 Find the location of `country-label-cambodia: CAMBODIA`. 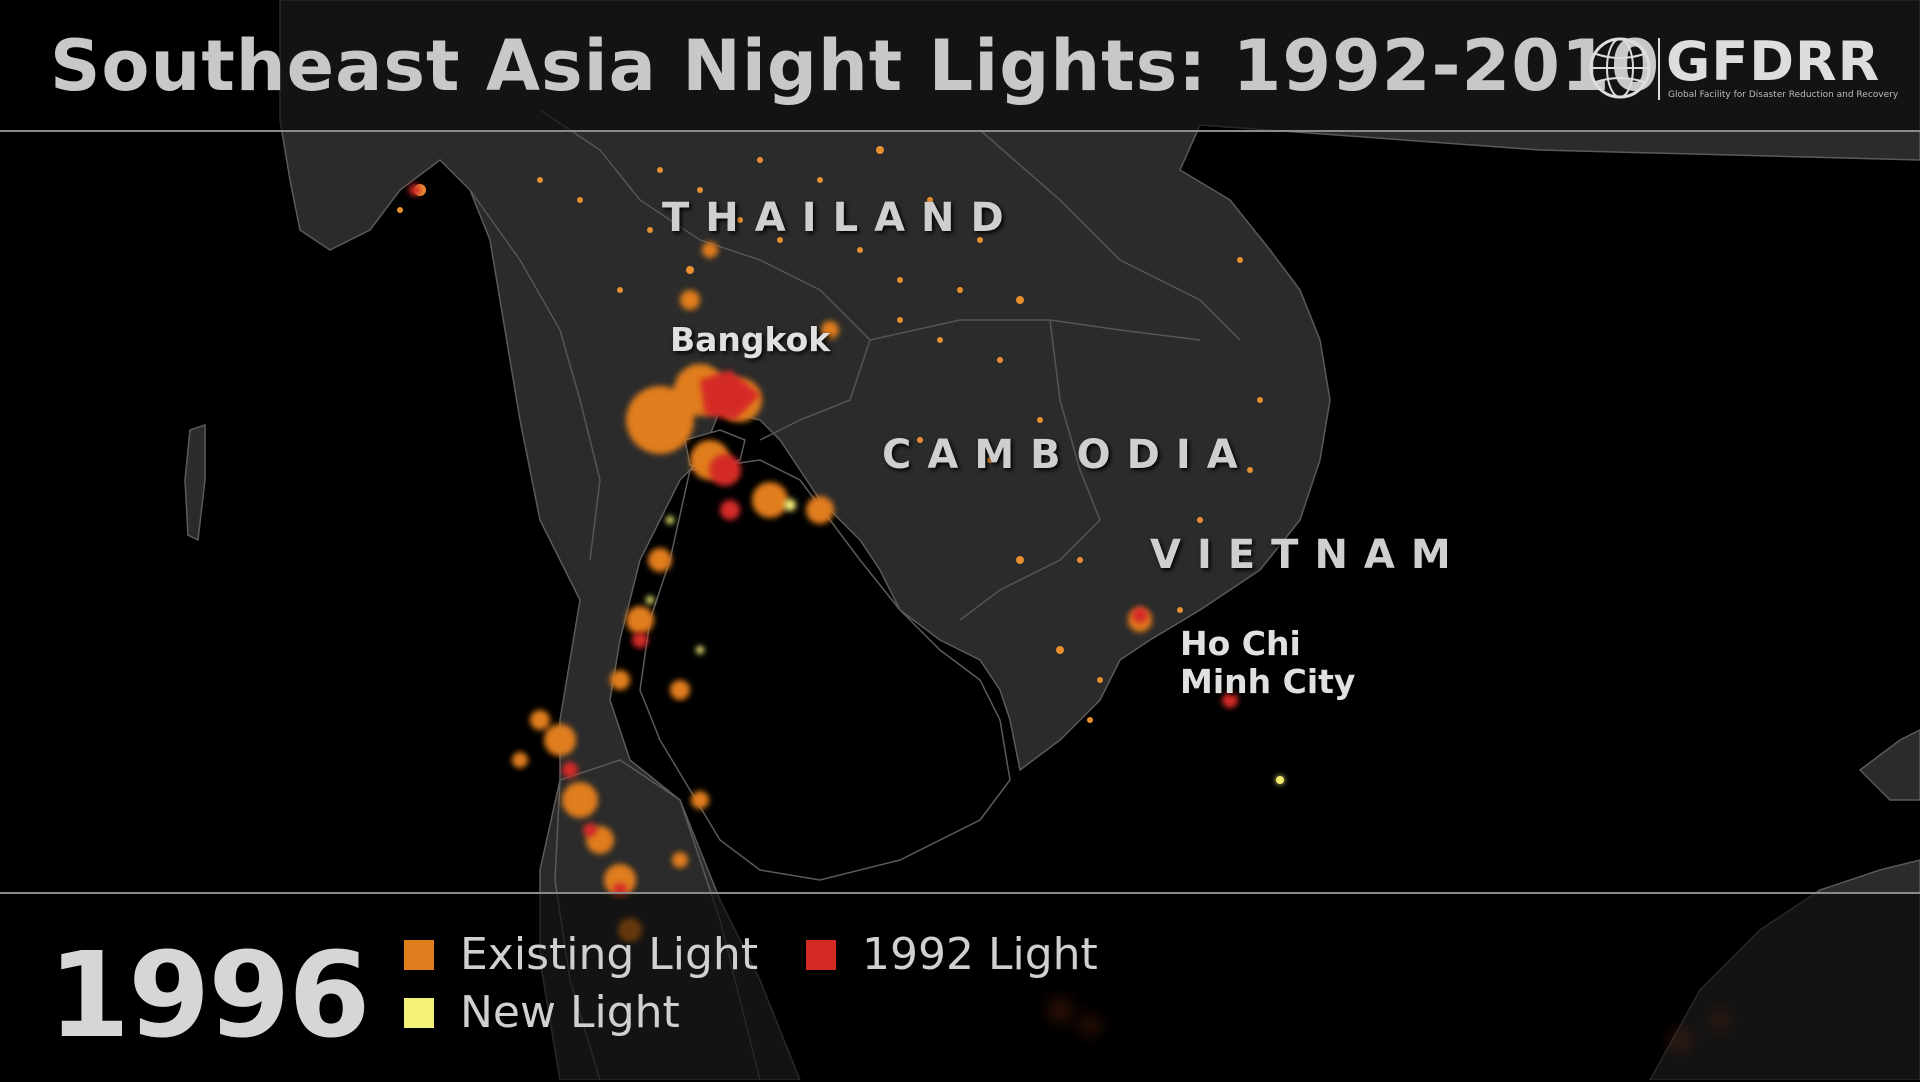

country-label-cambodia: CAMBODIA is located at coordinates (1068, 455).